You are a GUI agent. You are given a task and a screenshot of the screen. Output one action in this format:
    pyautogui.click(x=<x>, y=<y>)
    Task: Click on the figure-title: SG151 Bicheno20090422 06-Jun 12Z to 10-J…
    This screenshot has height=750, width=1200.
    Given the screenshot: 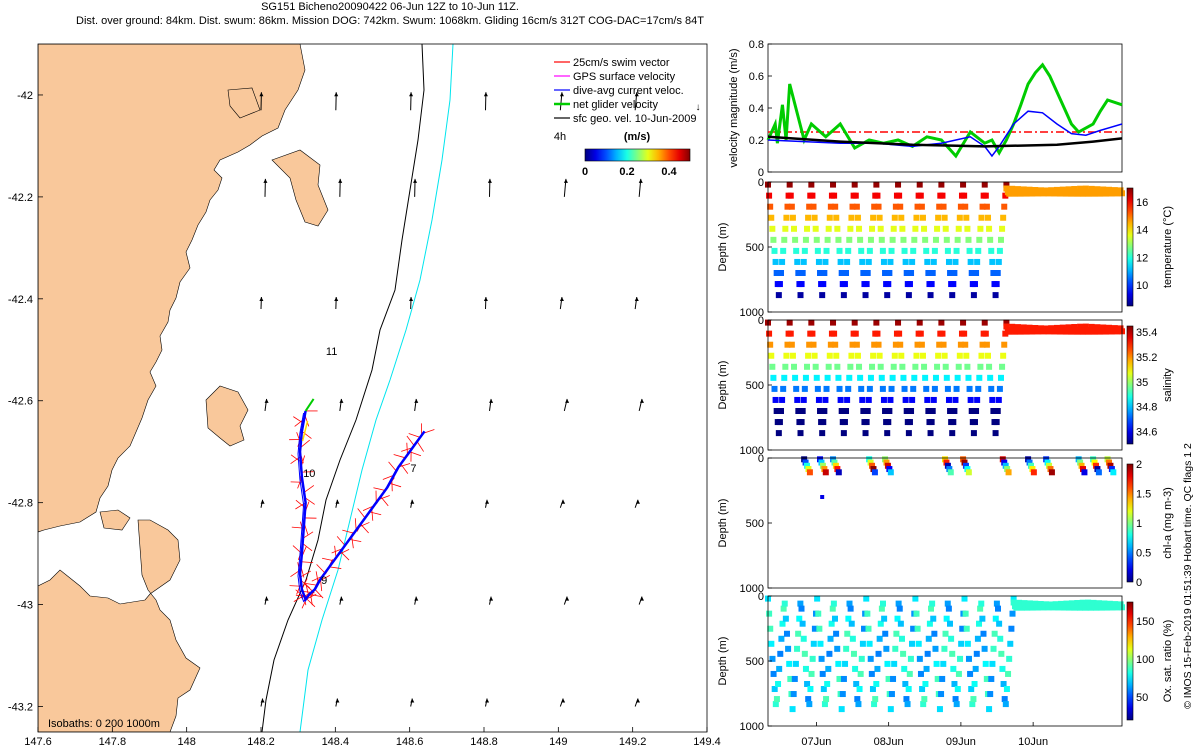 What is the action you would take?
    pyautogui.click(x=390, y=14)
    